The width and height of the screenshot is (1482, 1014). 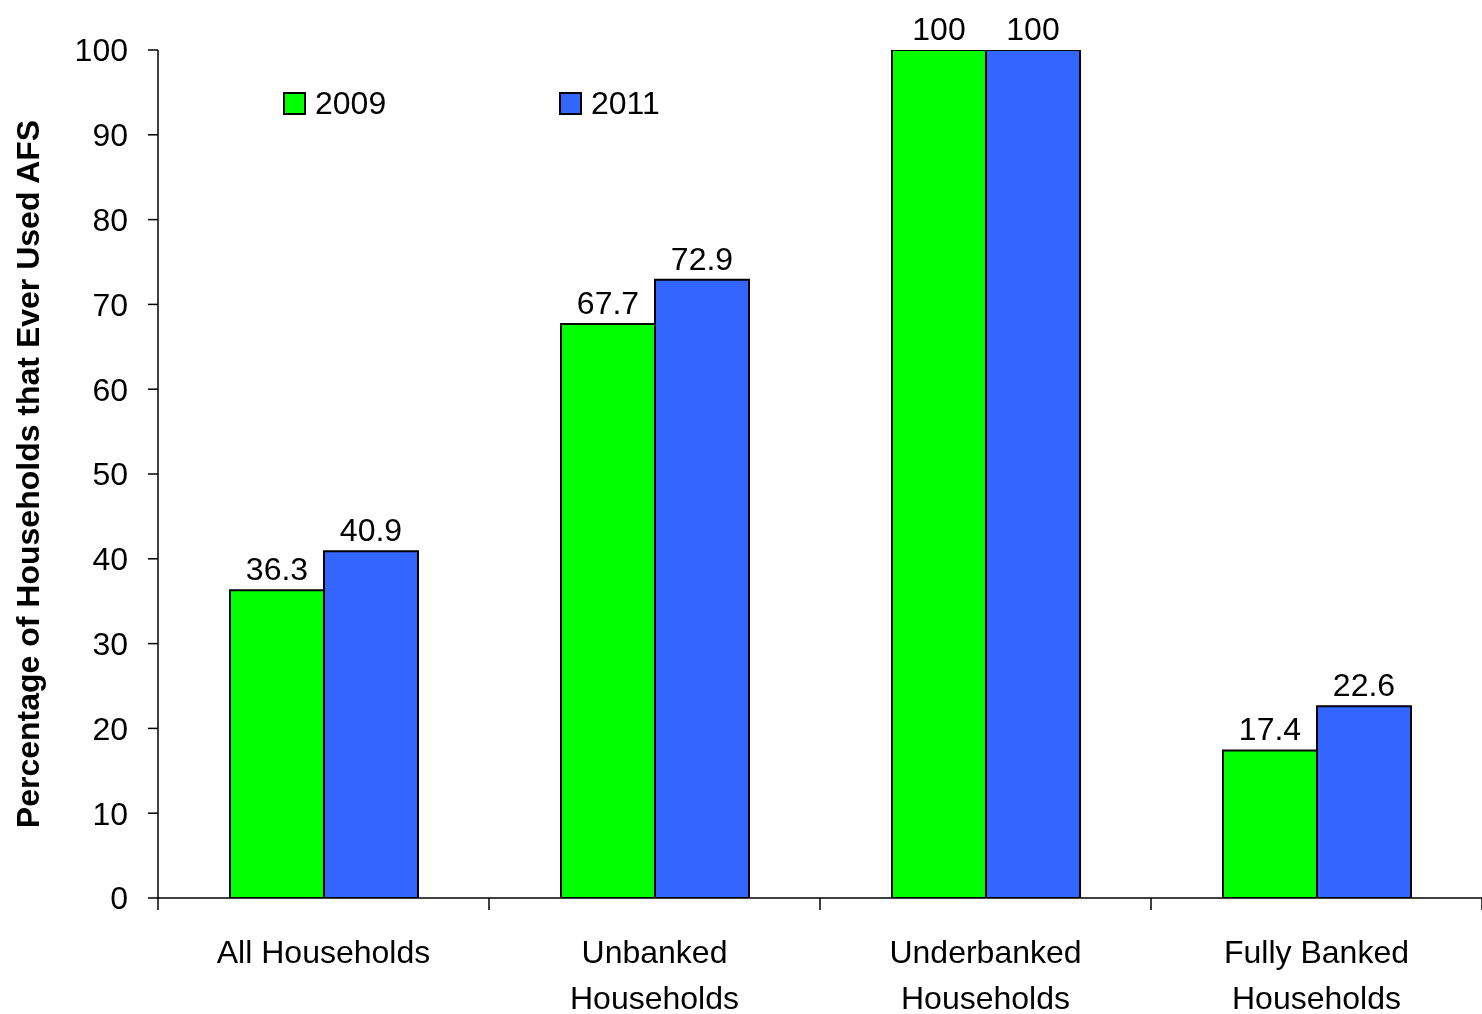 I want to click on x-tick-label: Underbanked Households, so click(x=985, y=974).